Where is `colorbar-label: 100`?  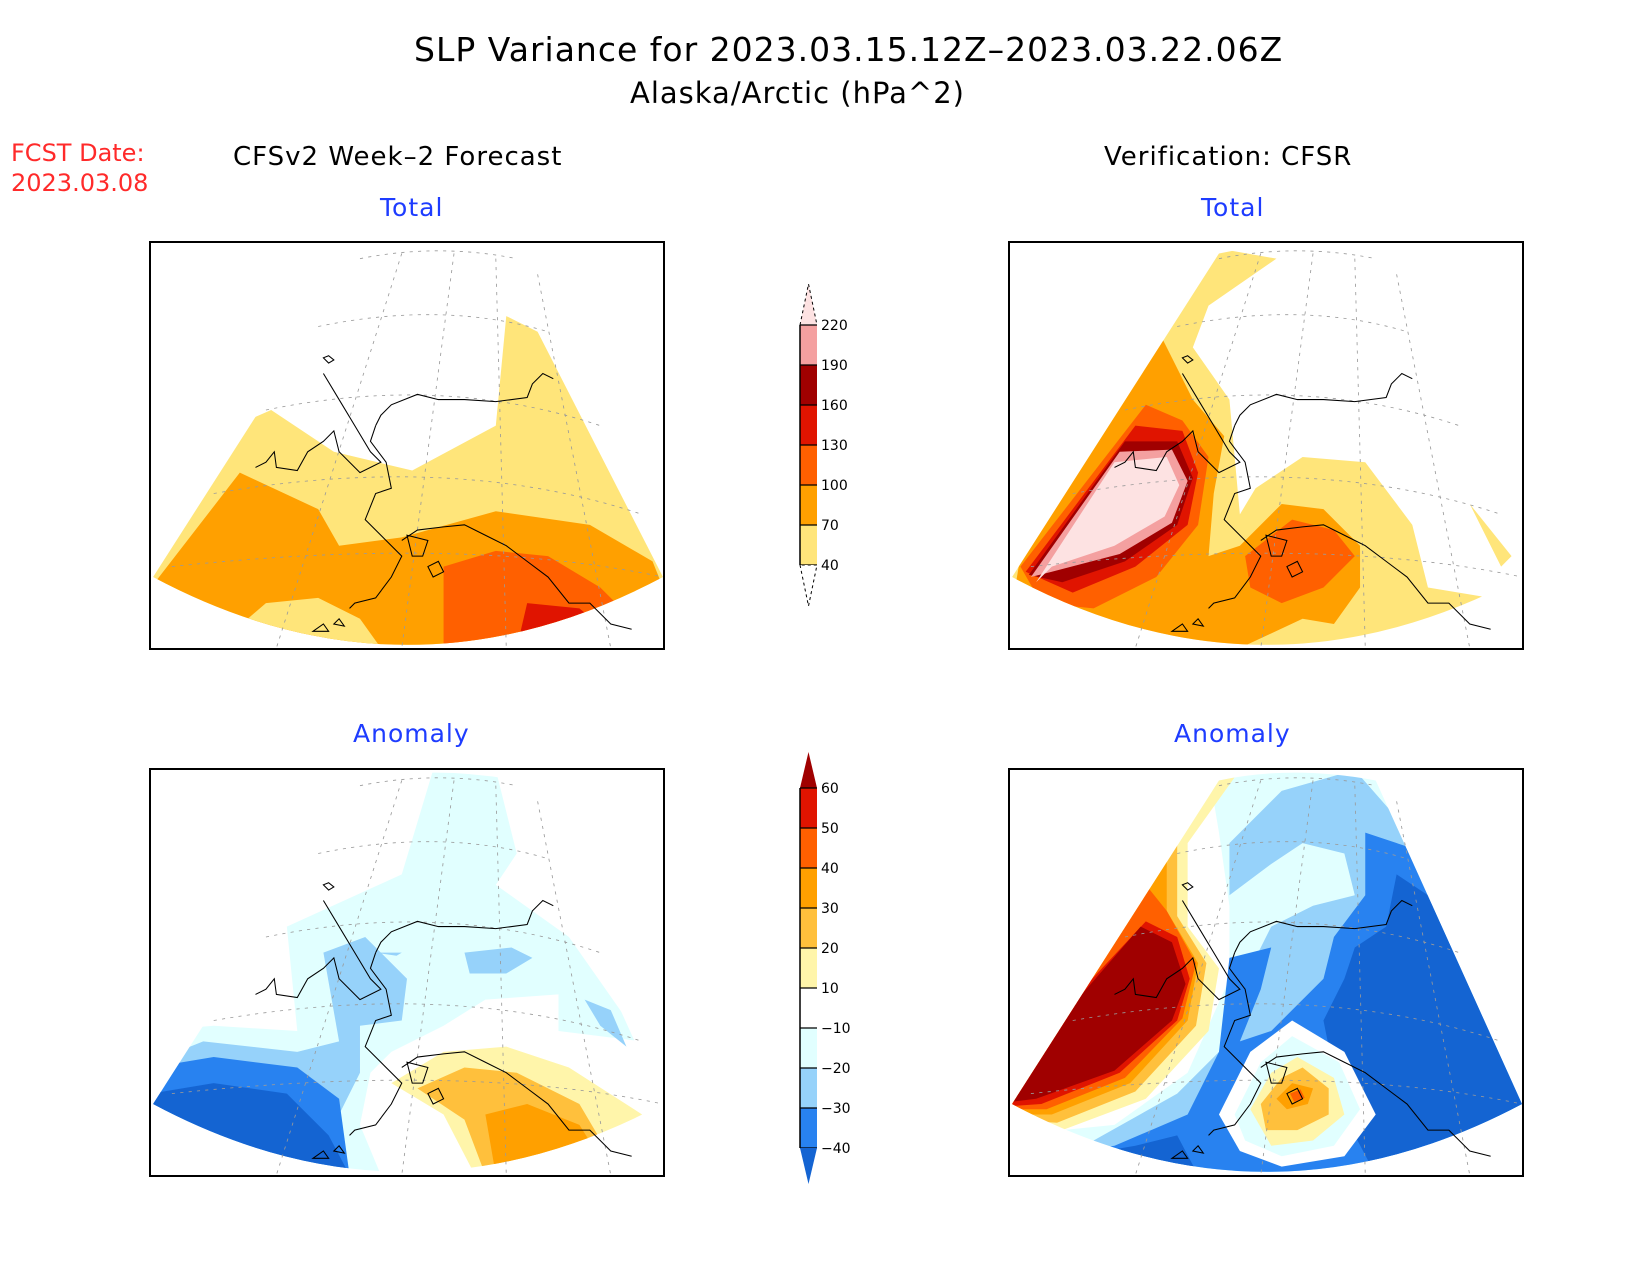
colorbar-label: 100 is located at coordinates (834, 486).